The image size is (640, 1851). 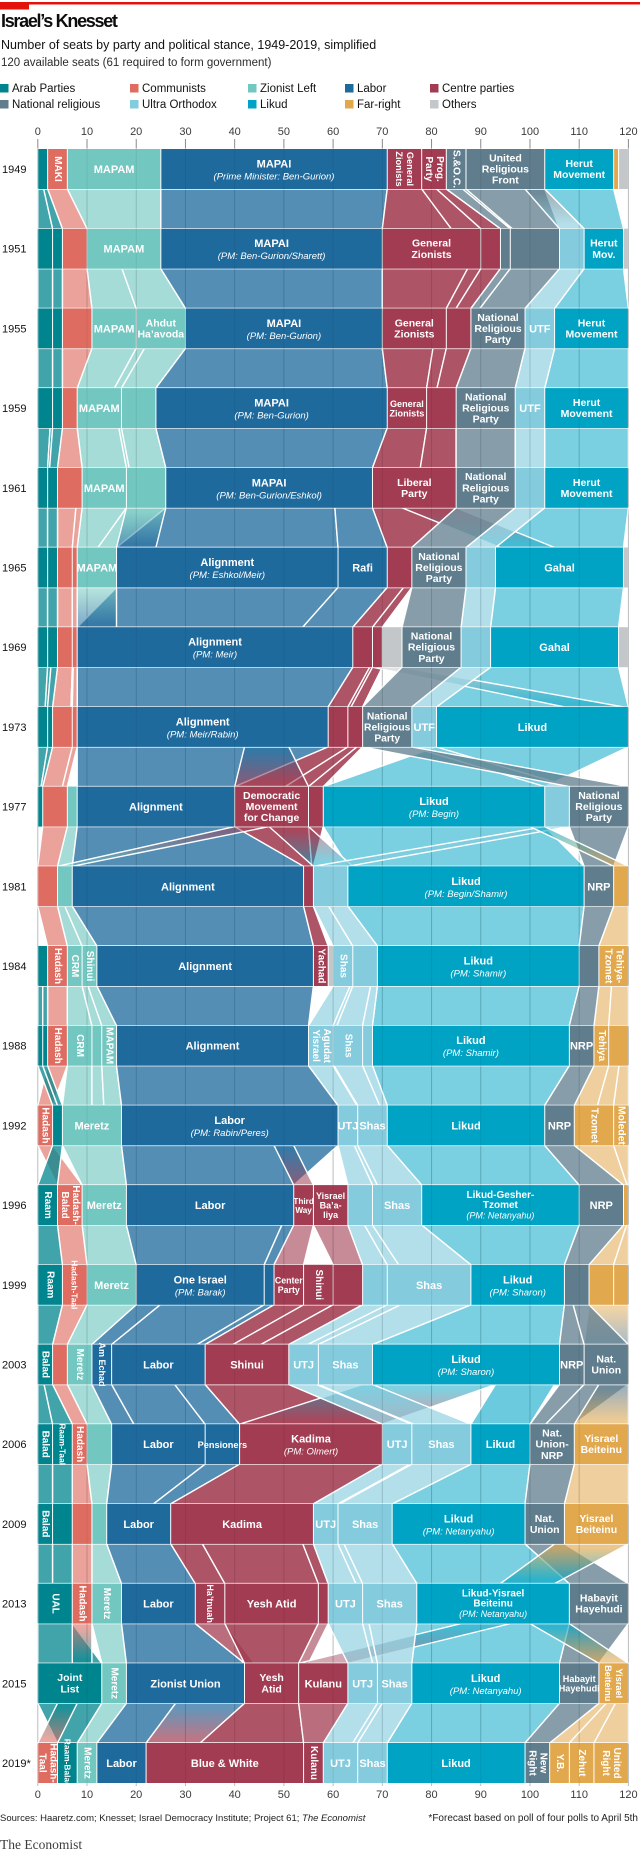 I want to click on svg-text: Pensioners, so click(x=223, y=1445).